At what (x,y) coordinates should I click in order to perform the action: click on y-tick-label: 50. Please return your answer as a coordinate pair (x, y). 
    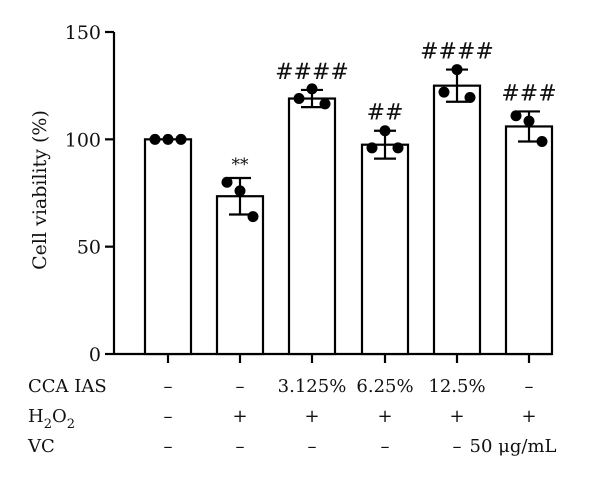
    Looking at the image, I should click on (89, 248).